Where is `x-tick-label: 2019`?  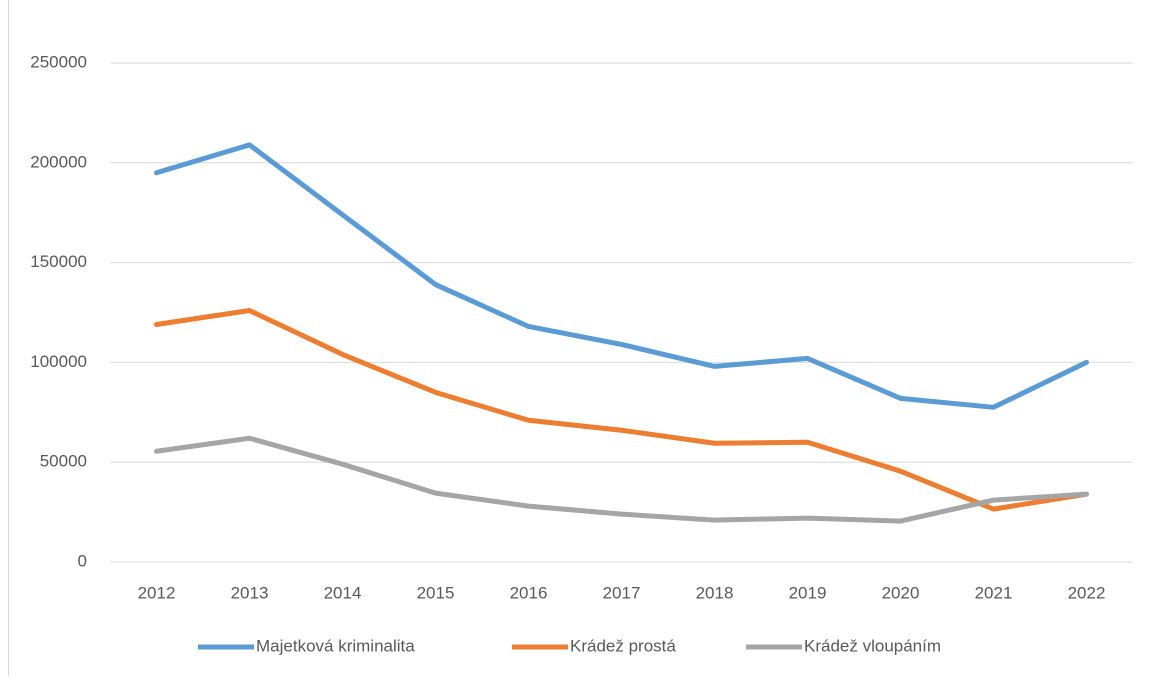 x-tick-label: 2019 is located at coordinates (808, 592).